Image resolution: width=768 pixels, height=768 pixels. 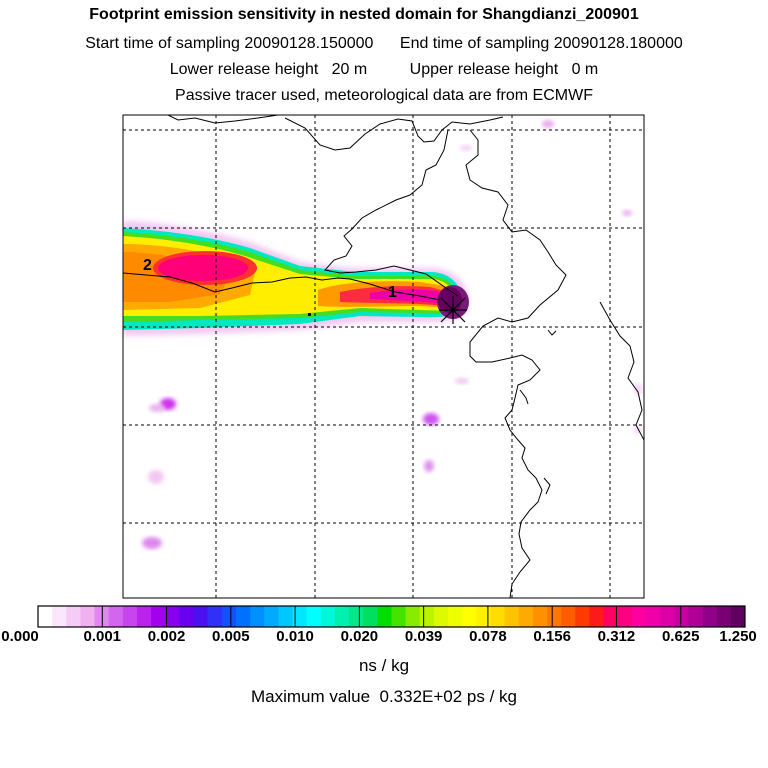 What do you see at coordinates (680, 636) in the screenshot?
I see `colorbar-tick-label: 0.625` at bounding box center [680, 636].